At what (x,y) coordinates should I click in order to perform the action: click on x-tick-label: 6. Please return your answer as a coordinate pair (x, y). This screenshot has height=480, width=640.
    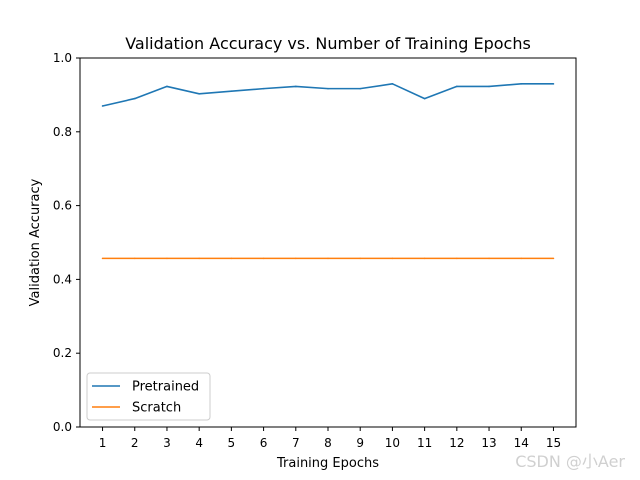
    Looking at the image, I should click on (264, 443).